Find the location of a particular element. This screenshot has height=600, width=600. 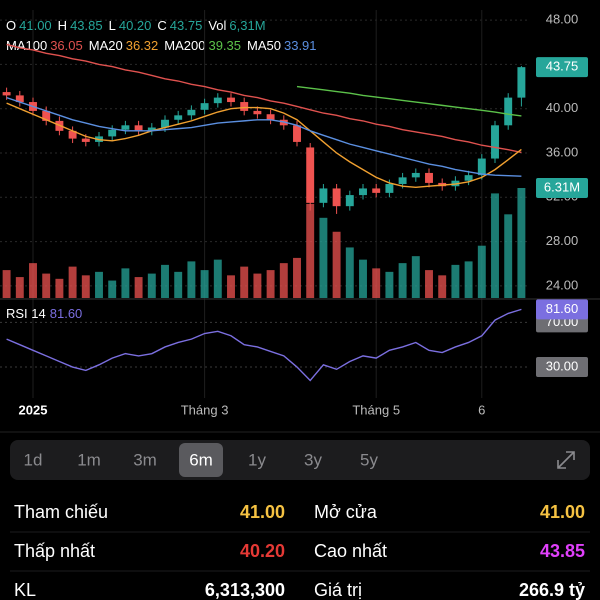

ma-label: MA100 is located at coordinates (26, 45).